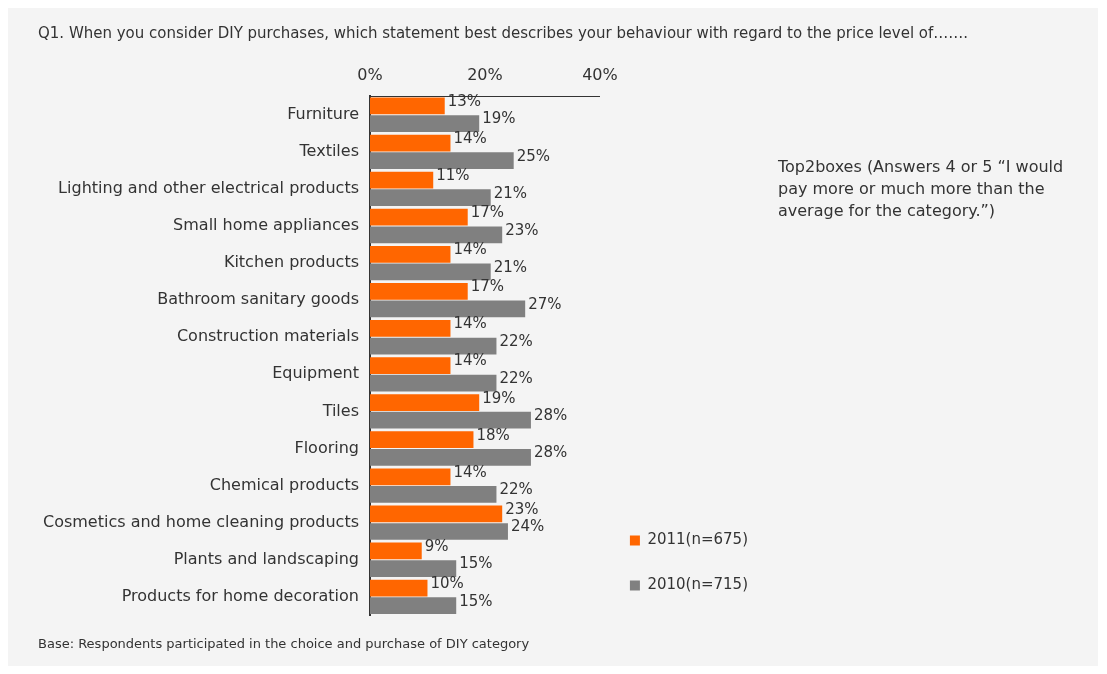  Describe the element at coordinates (600, 74) in the screenshot. I see `x-tick-label: 40%` at that location.